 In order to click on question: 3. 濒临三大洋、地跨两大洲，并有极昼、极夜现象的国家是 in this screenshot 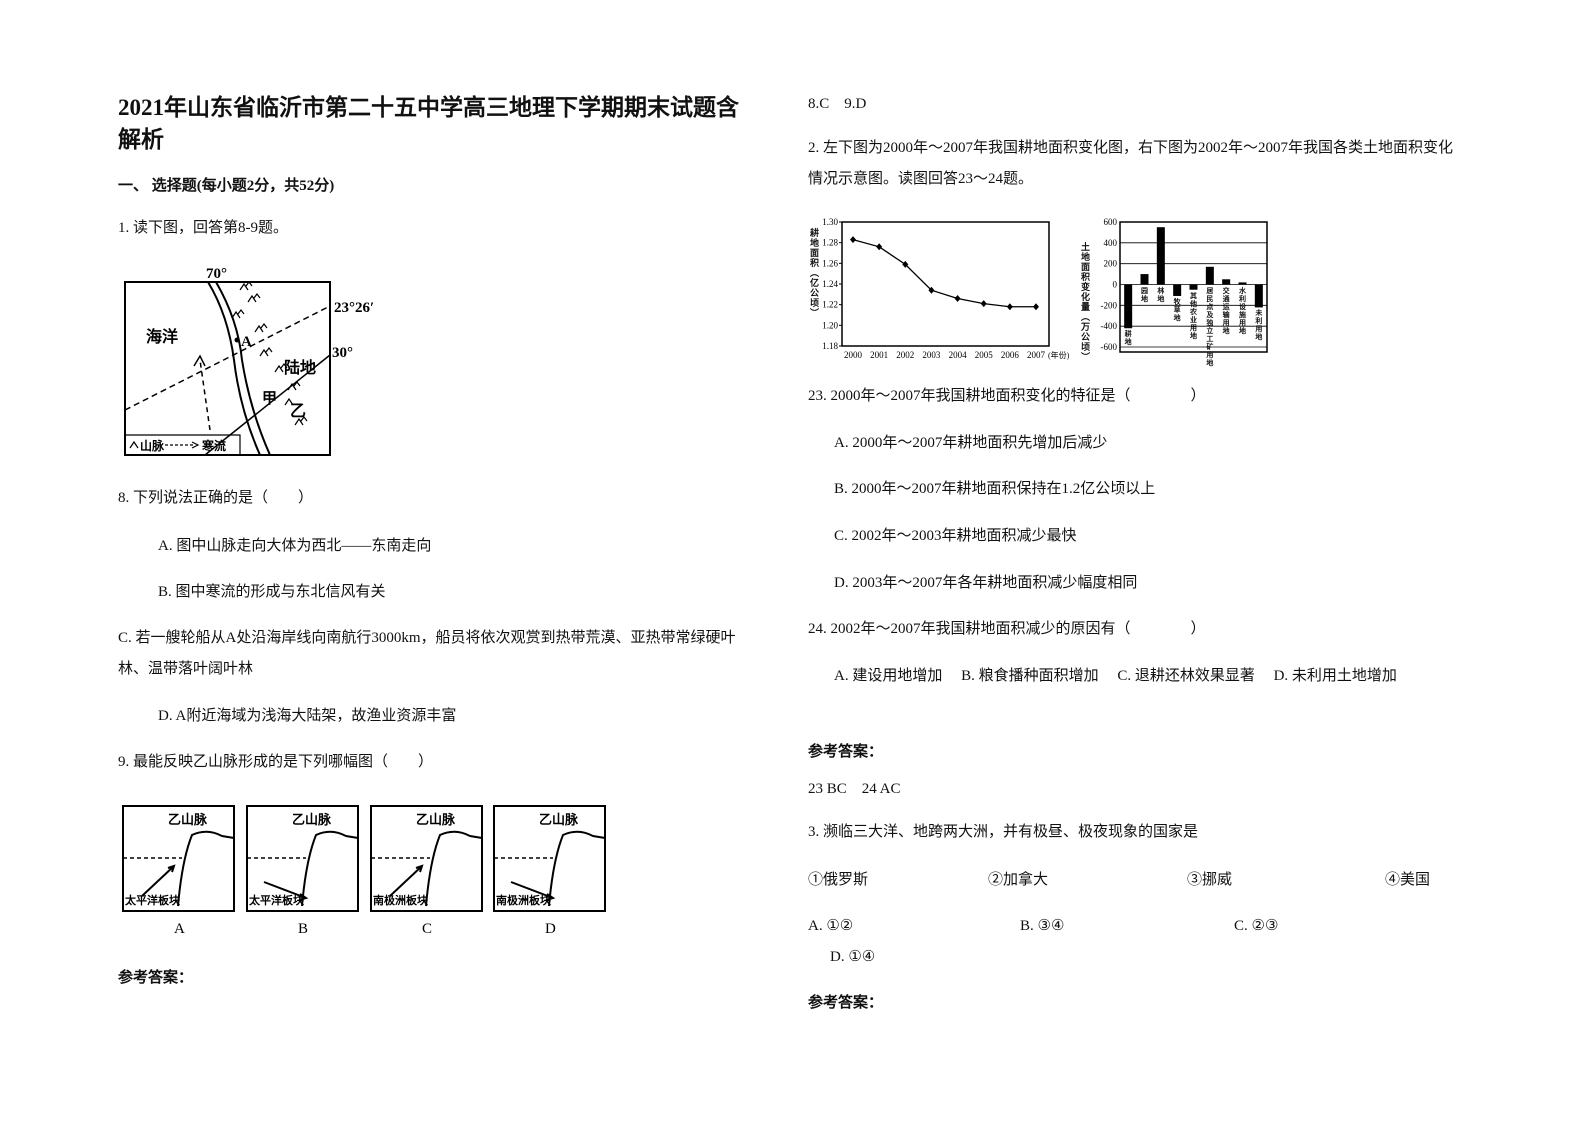, I will do `click(1003, 832)`.